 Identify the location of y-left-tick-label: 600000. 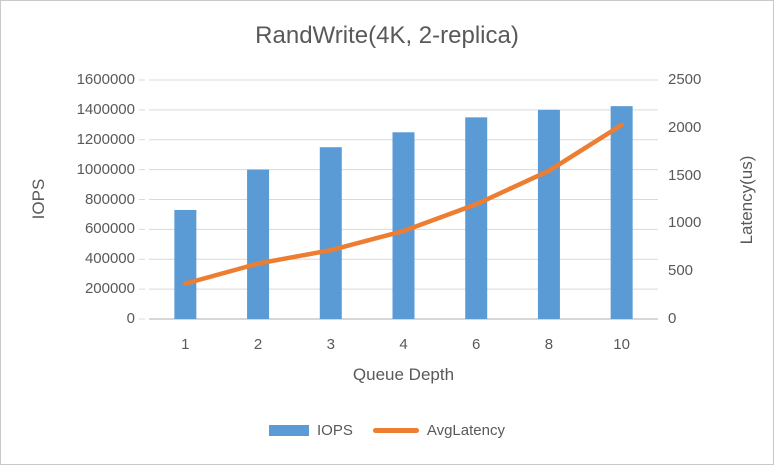
(109, 229).